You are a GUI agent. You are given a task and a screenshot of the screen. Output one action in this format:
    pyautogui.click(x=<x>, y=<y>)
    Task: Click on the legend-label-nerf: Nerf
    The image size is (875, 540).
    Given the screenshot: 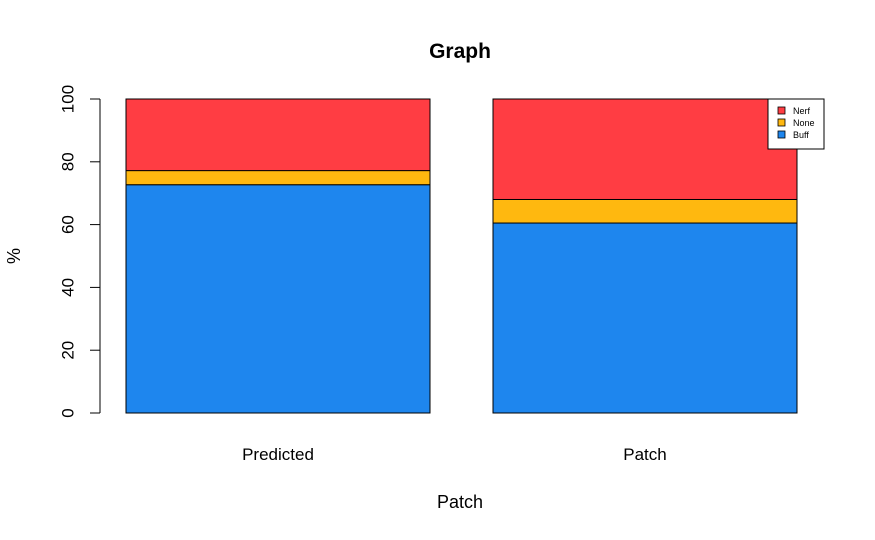 What is the action you would take?
    pyautogui.click(x=802, y=111)
    